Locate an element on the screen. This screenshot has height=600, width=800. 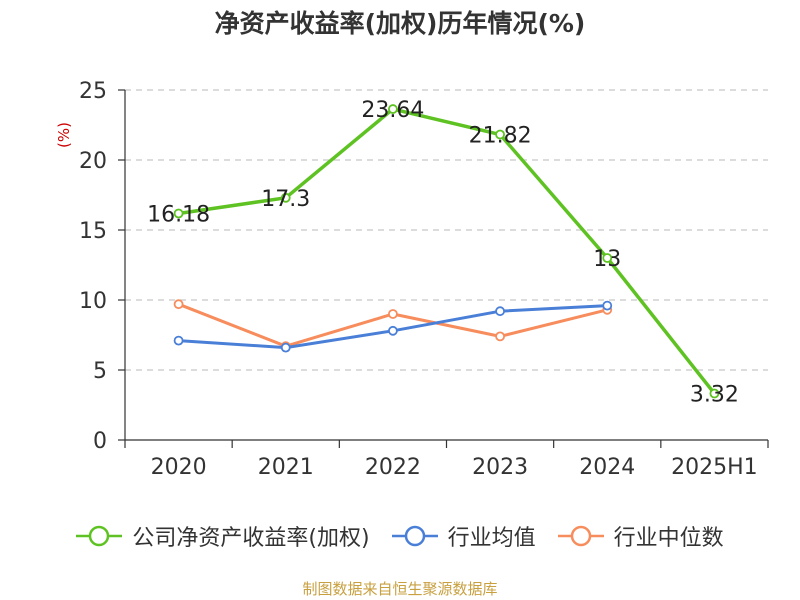
x-tick-label: 2023 is located at coordinates (500, 467).